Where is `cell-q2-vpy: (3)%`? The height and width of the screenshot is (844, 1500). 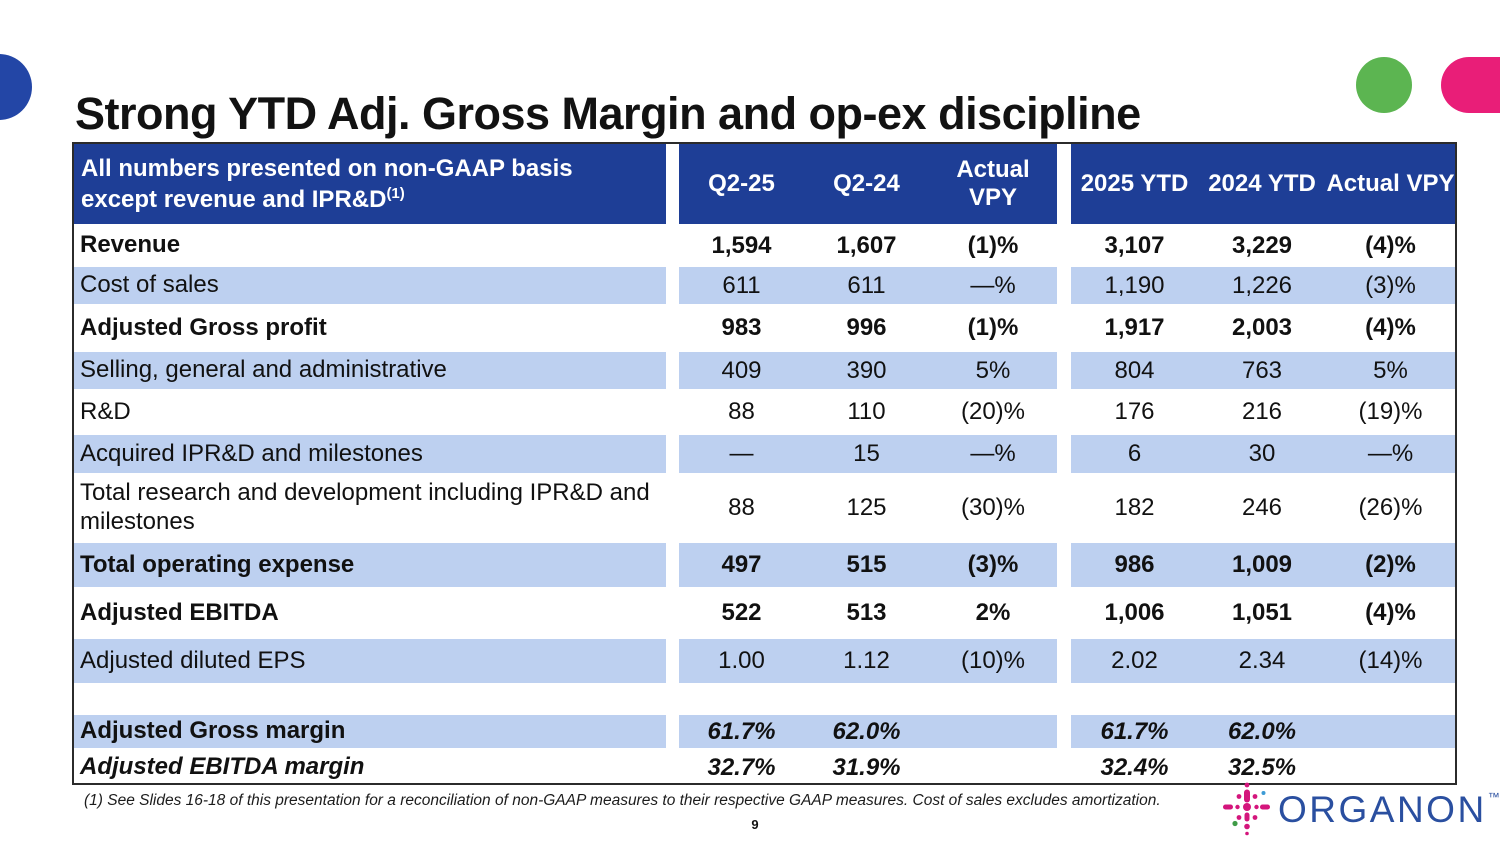
cell-q2-vpy: (3)% is located at coordinates (993, 565).